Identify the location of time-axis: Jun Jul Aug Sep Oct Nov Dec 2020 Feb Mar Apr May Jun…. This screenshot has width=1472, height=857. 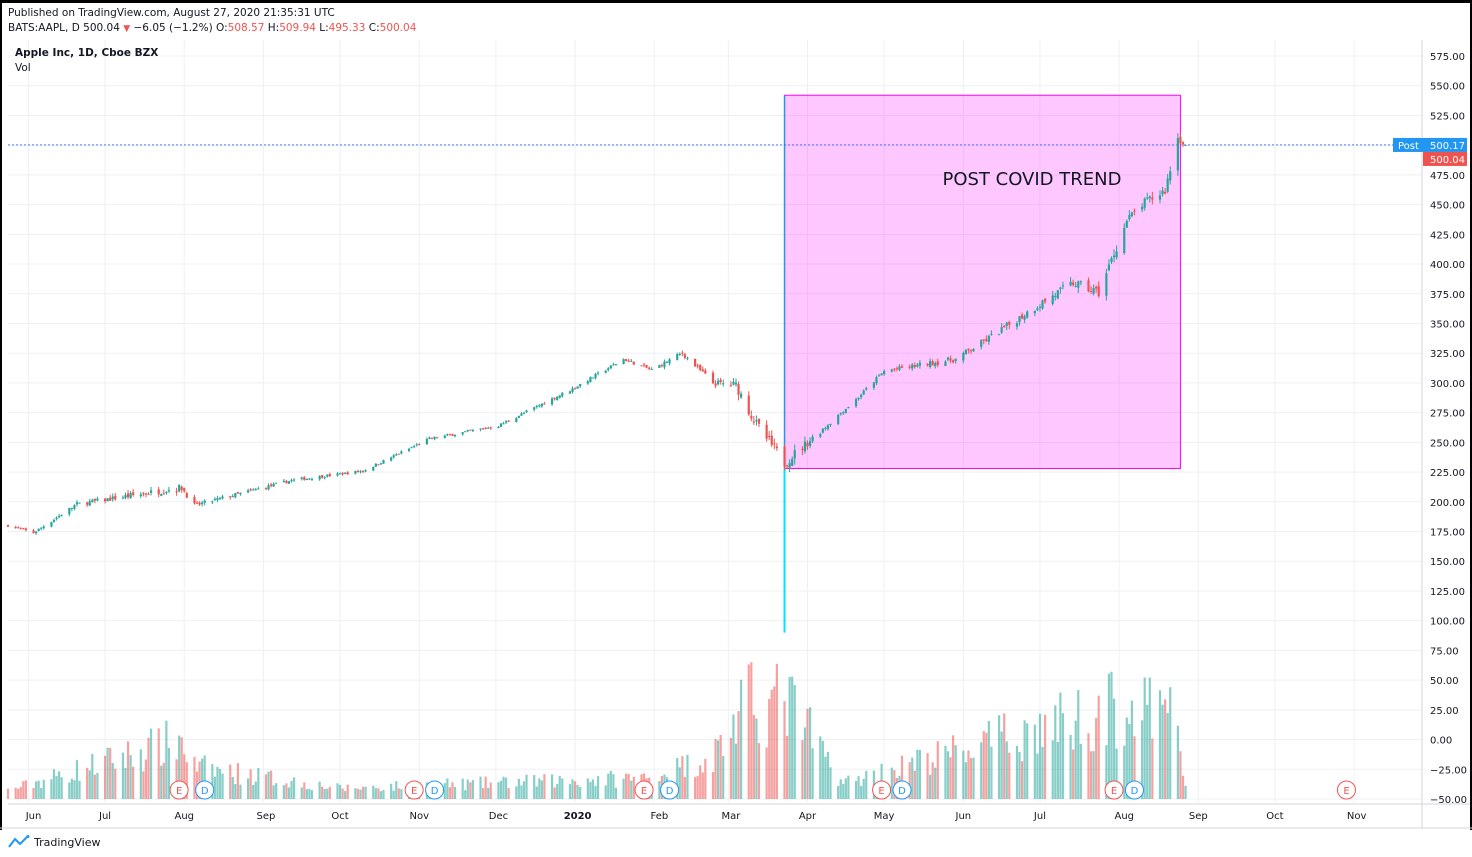
(696, 816).